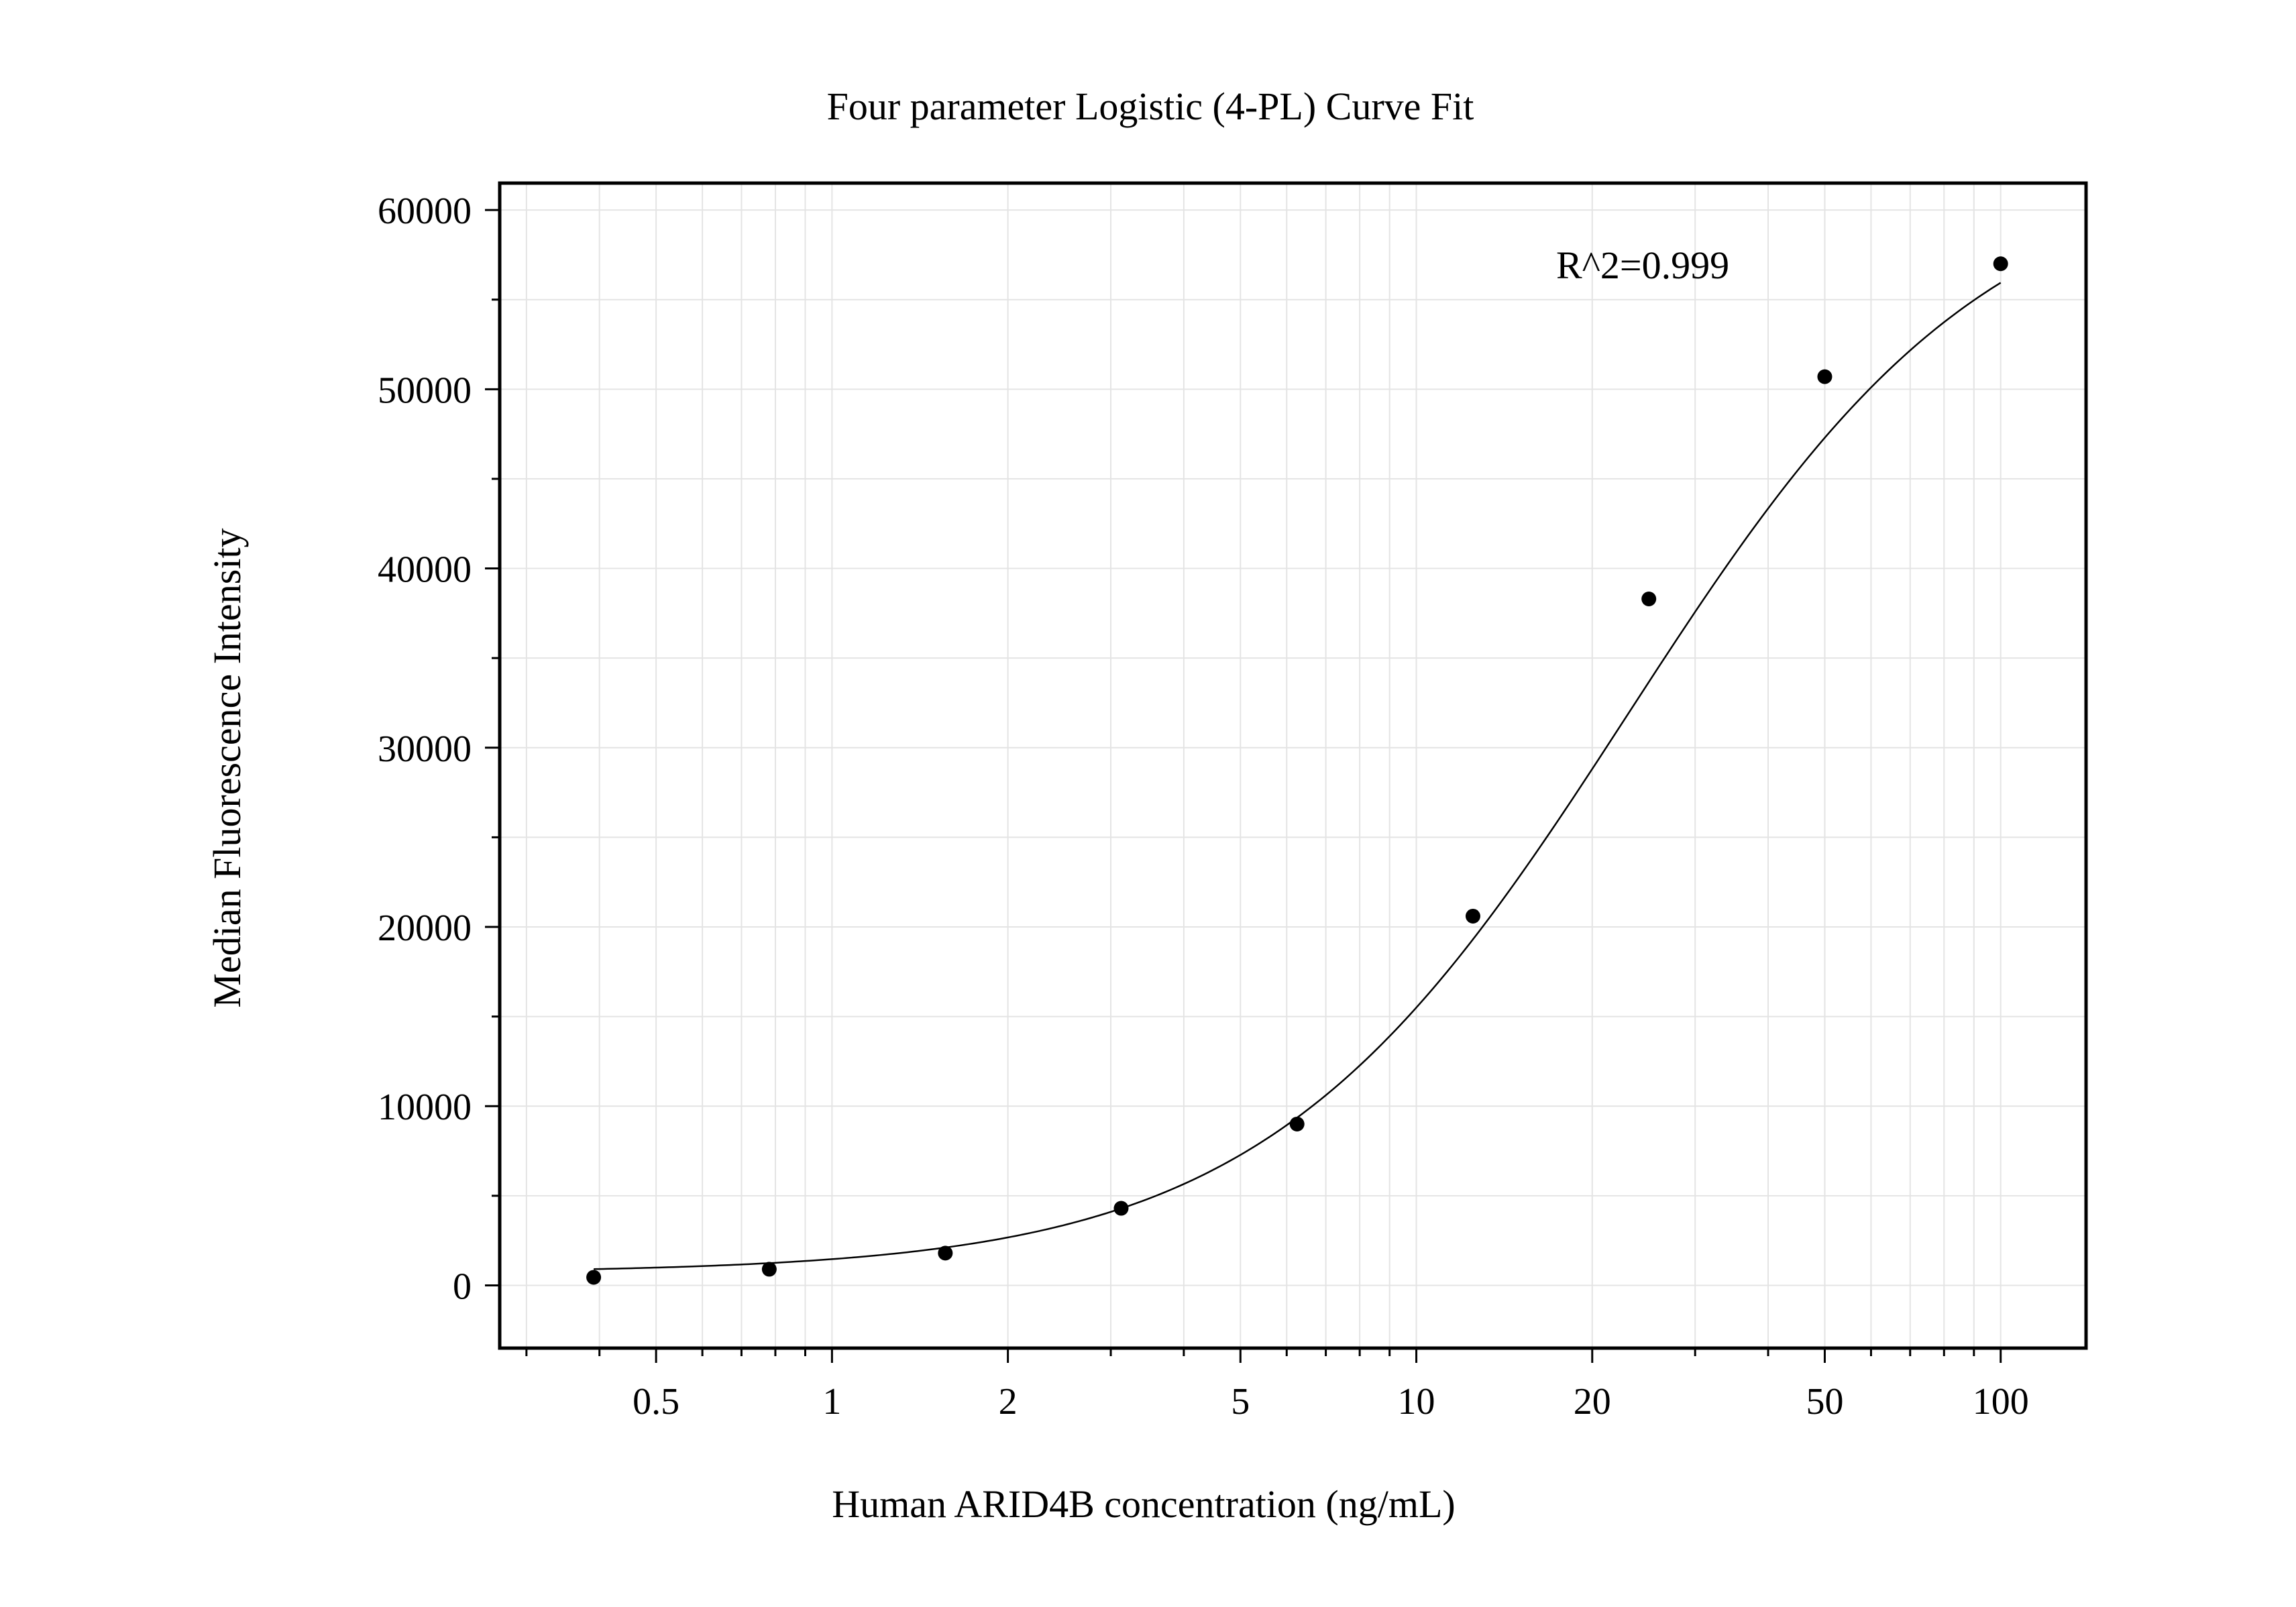 The image size is (2296, 1607). Describe the element at coordinates (1150, 106) in the screenshot. I see `chart-title: Four parameter Logistic (4-PL) Curve Fit` at that location.